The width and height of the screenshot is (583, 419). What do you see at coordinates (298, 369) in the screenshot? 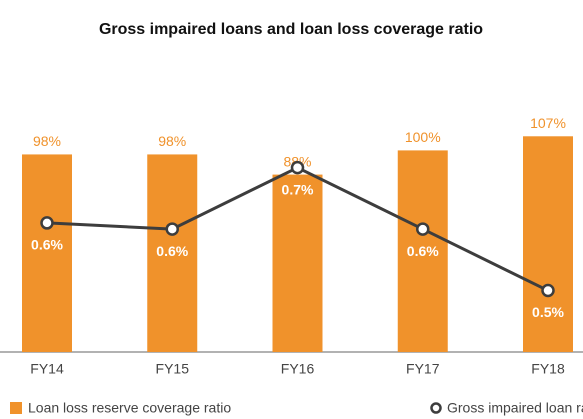
I see `x-tick-label: FY16` at bounding box center [298, 369].